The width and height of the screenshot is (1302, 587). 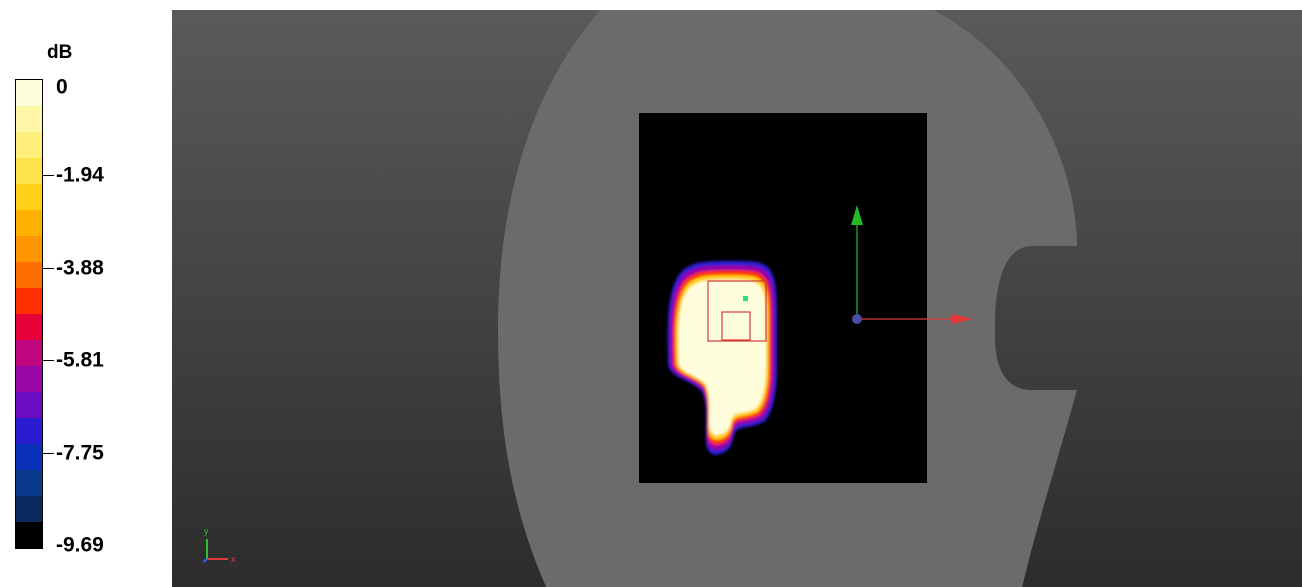 What do you see at coordinates (80, 360) in the screenshot?
I see `legend-tick-label: -5.81` at bounding box center [80, 360].